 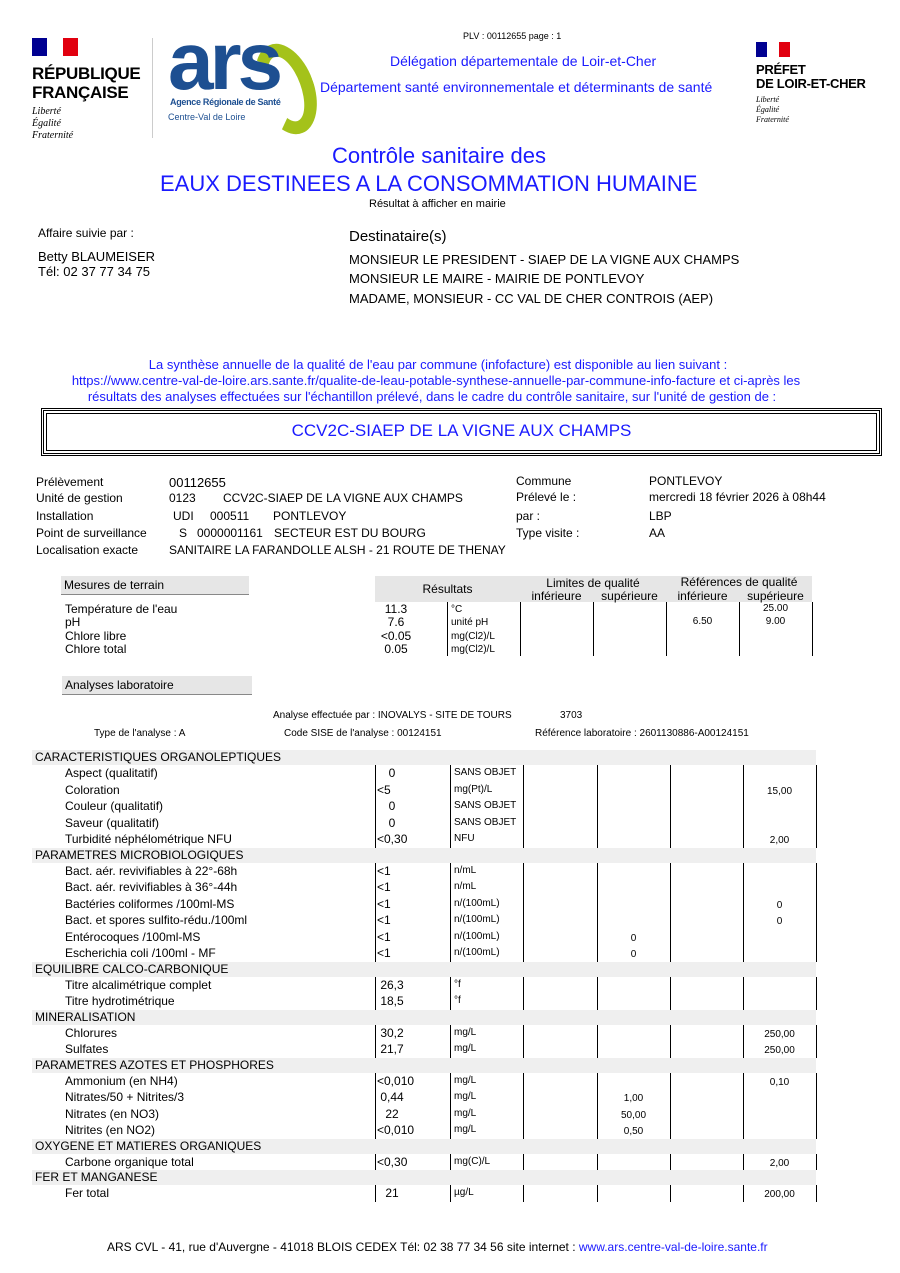 What do you see at coordinates (396, 648) in the screenshot?
I see `terrain-value: 0.05` at bounding box center [396, 648].